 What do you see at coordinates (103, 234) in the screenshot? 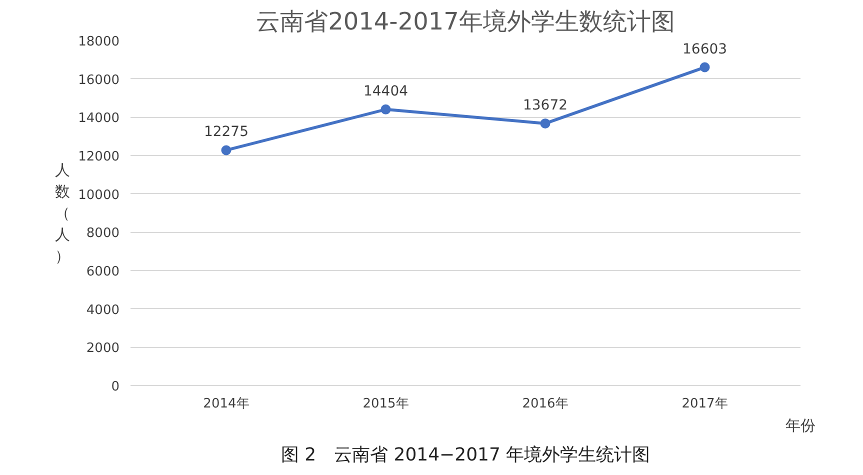
I see `y-tick-label: 8000` at bounding box center [103, 234].